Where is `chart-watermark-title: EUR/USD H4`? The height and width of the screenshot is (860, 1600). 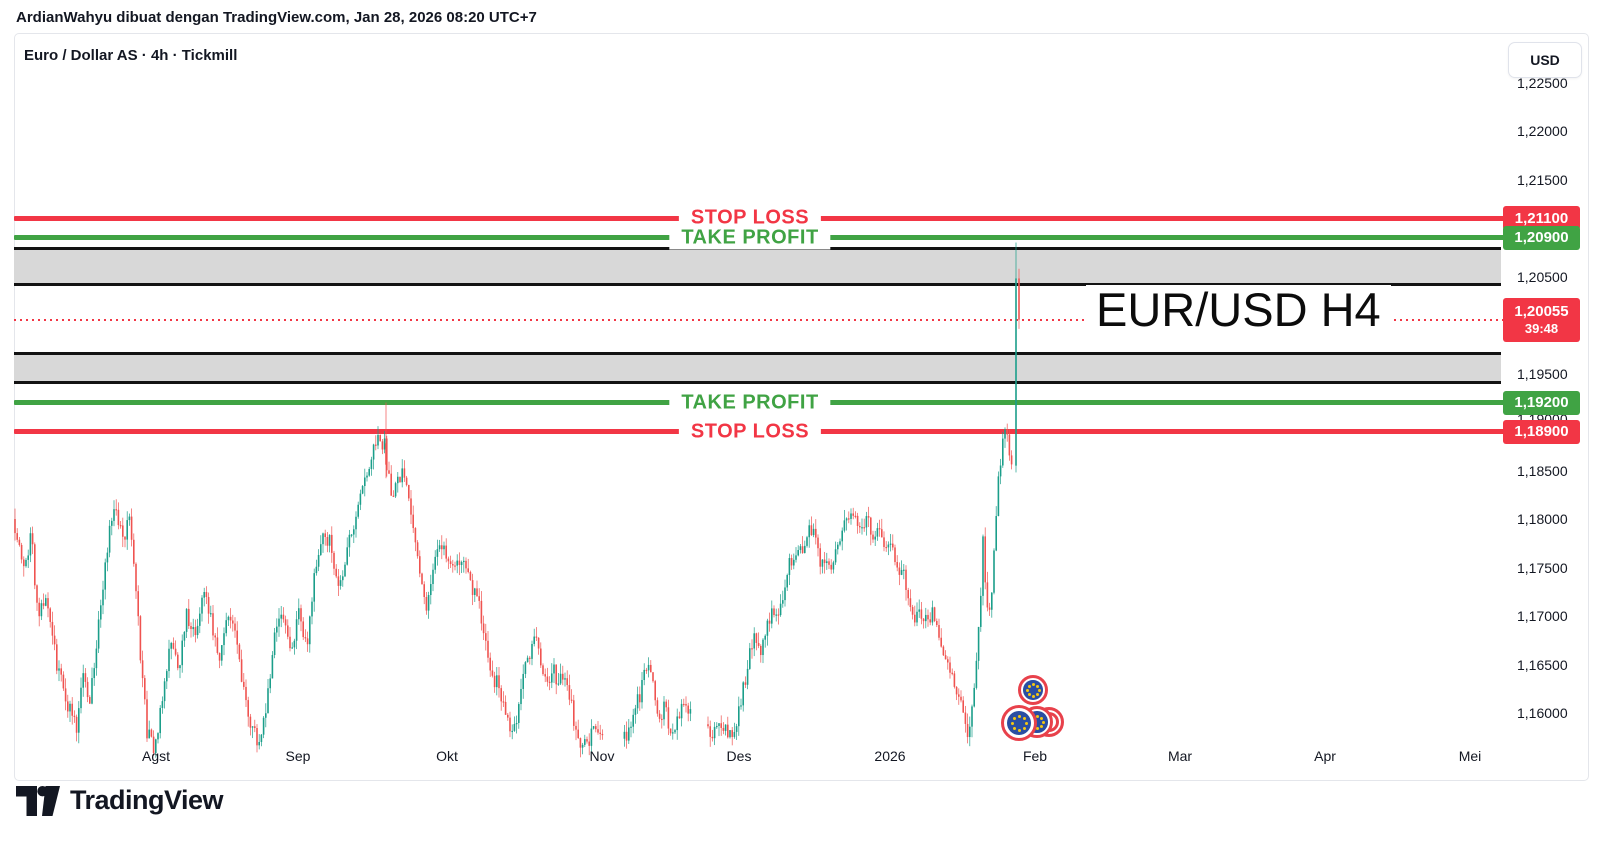
chart-watermark-title: EUR/USD H4 is located at coordinates (1238, 310).